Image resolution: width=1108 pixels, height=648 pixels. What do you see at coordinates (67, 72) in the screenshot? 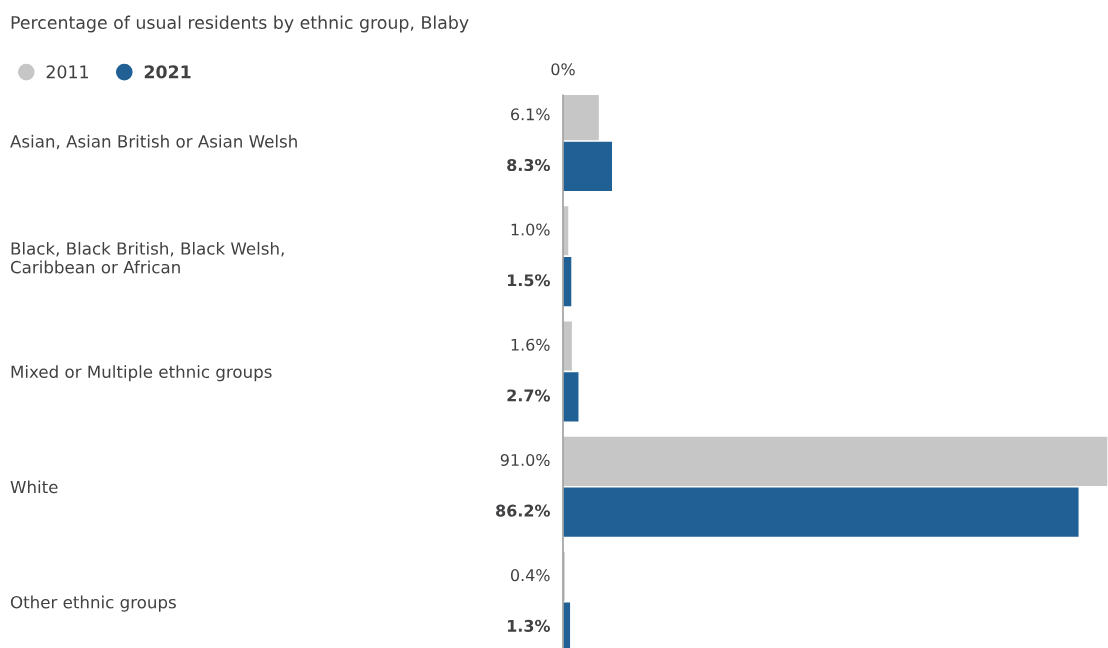
I see `legend-label: 2011` at bounding box center [67, 72].